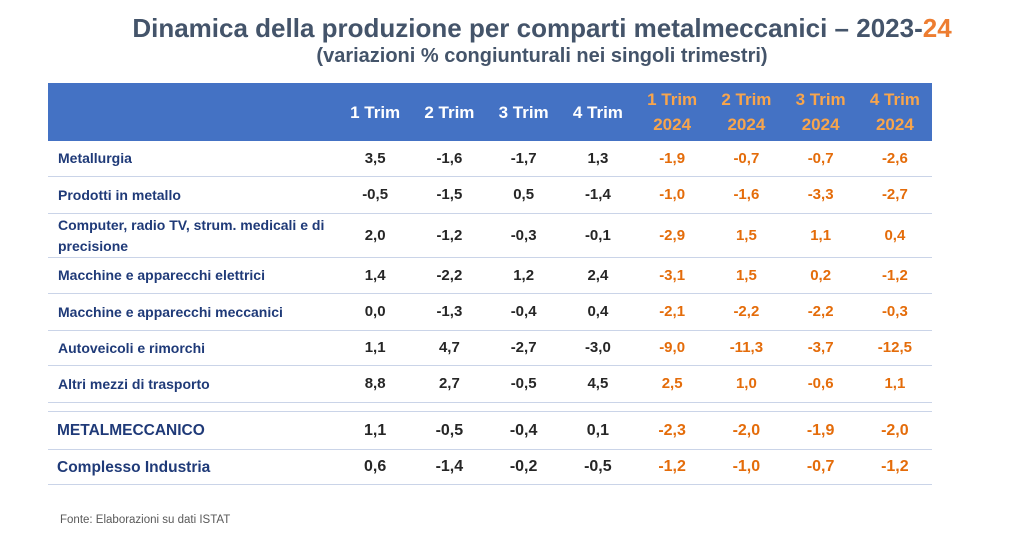 The height and width of the screenshot is (538, 1024). Describe the element at coordinates (95, 158) in the screenshot. I see `row-label: Metallurgia` at that location.